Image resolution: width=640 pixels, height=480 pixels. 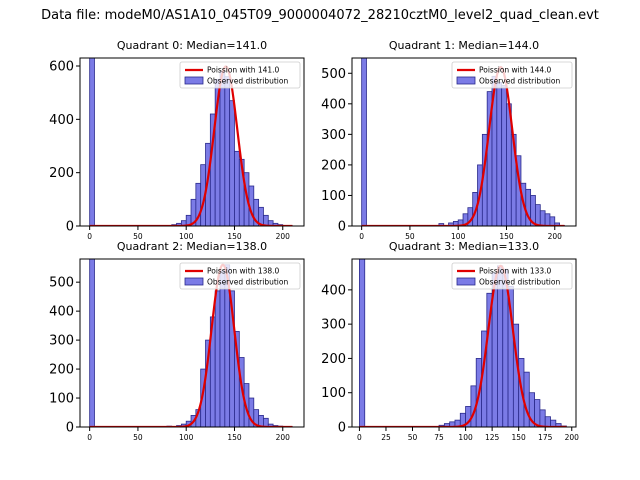 I want to click on legend: Poission with 144.0 Observed distribution, so click(x=512, y=75).